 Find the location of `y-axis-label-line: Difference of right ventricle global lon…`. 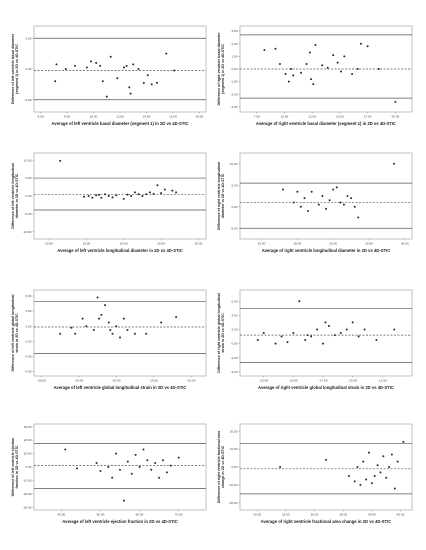

y-axis-label-line: Difference of right ventricle global lon… is located at coordinates (219, 333).